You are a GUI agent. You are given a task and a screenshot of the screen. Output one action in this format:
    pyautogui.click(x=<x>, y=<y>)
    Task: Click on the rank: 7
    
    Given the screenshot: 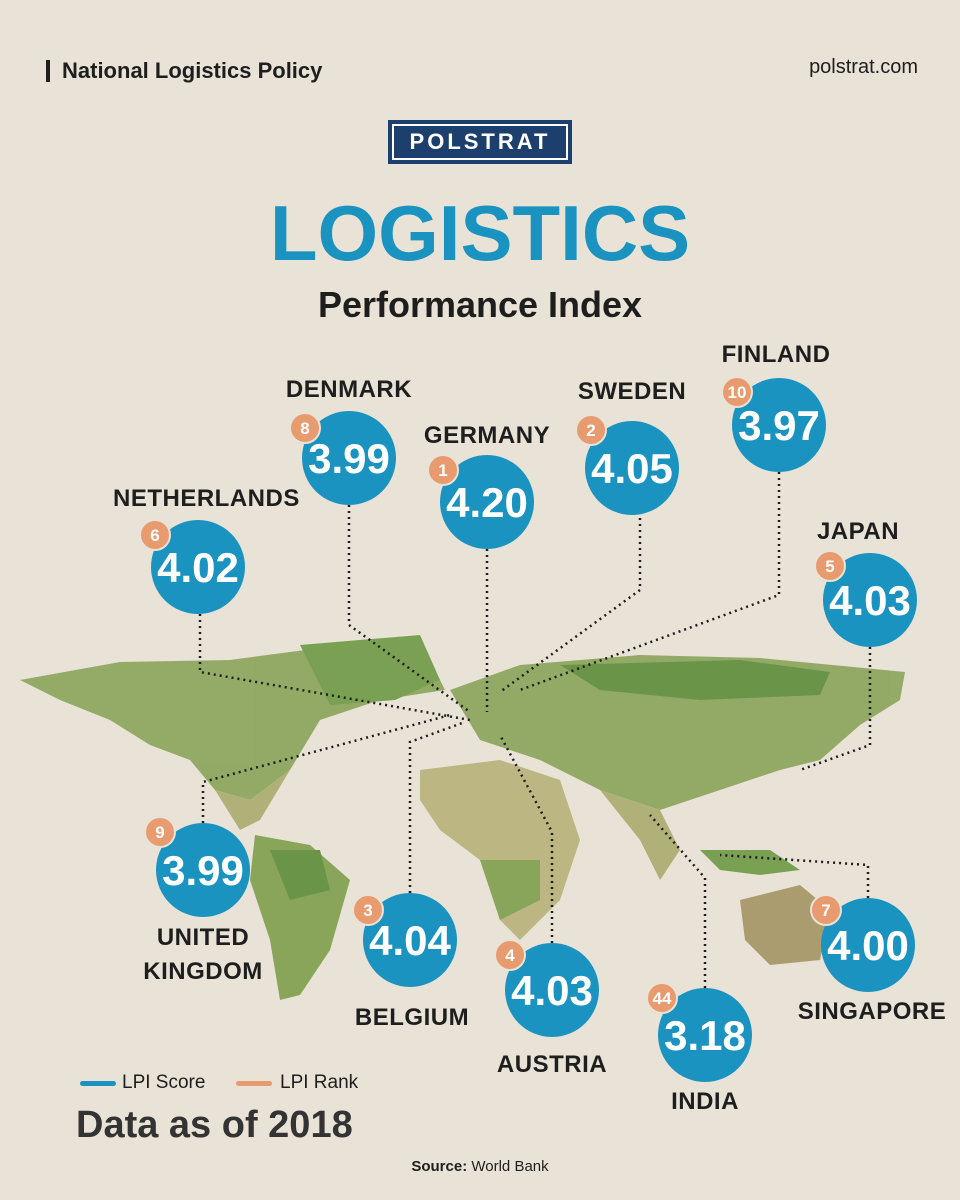 What is the action you would take?
    pyautogui.click(x=825, y=910)
    